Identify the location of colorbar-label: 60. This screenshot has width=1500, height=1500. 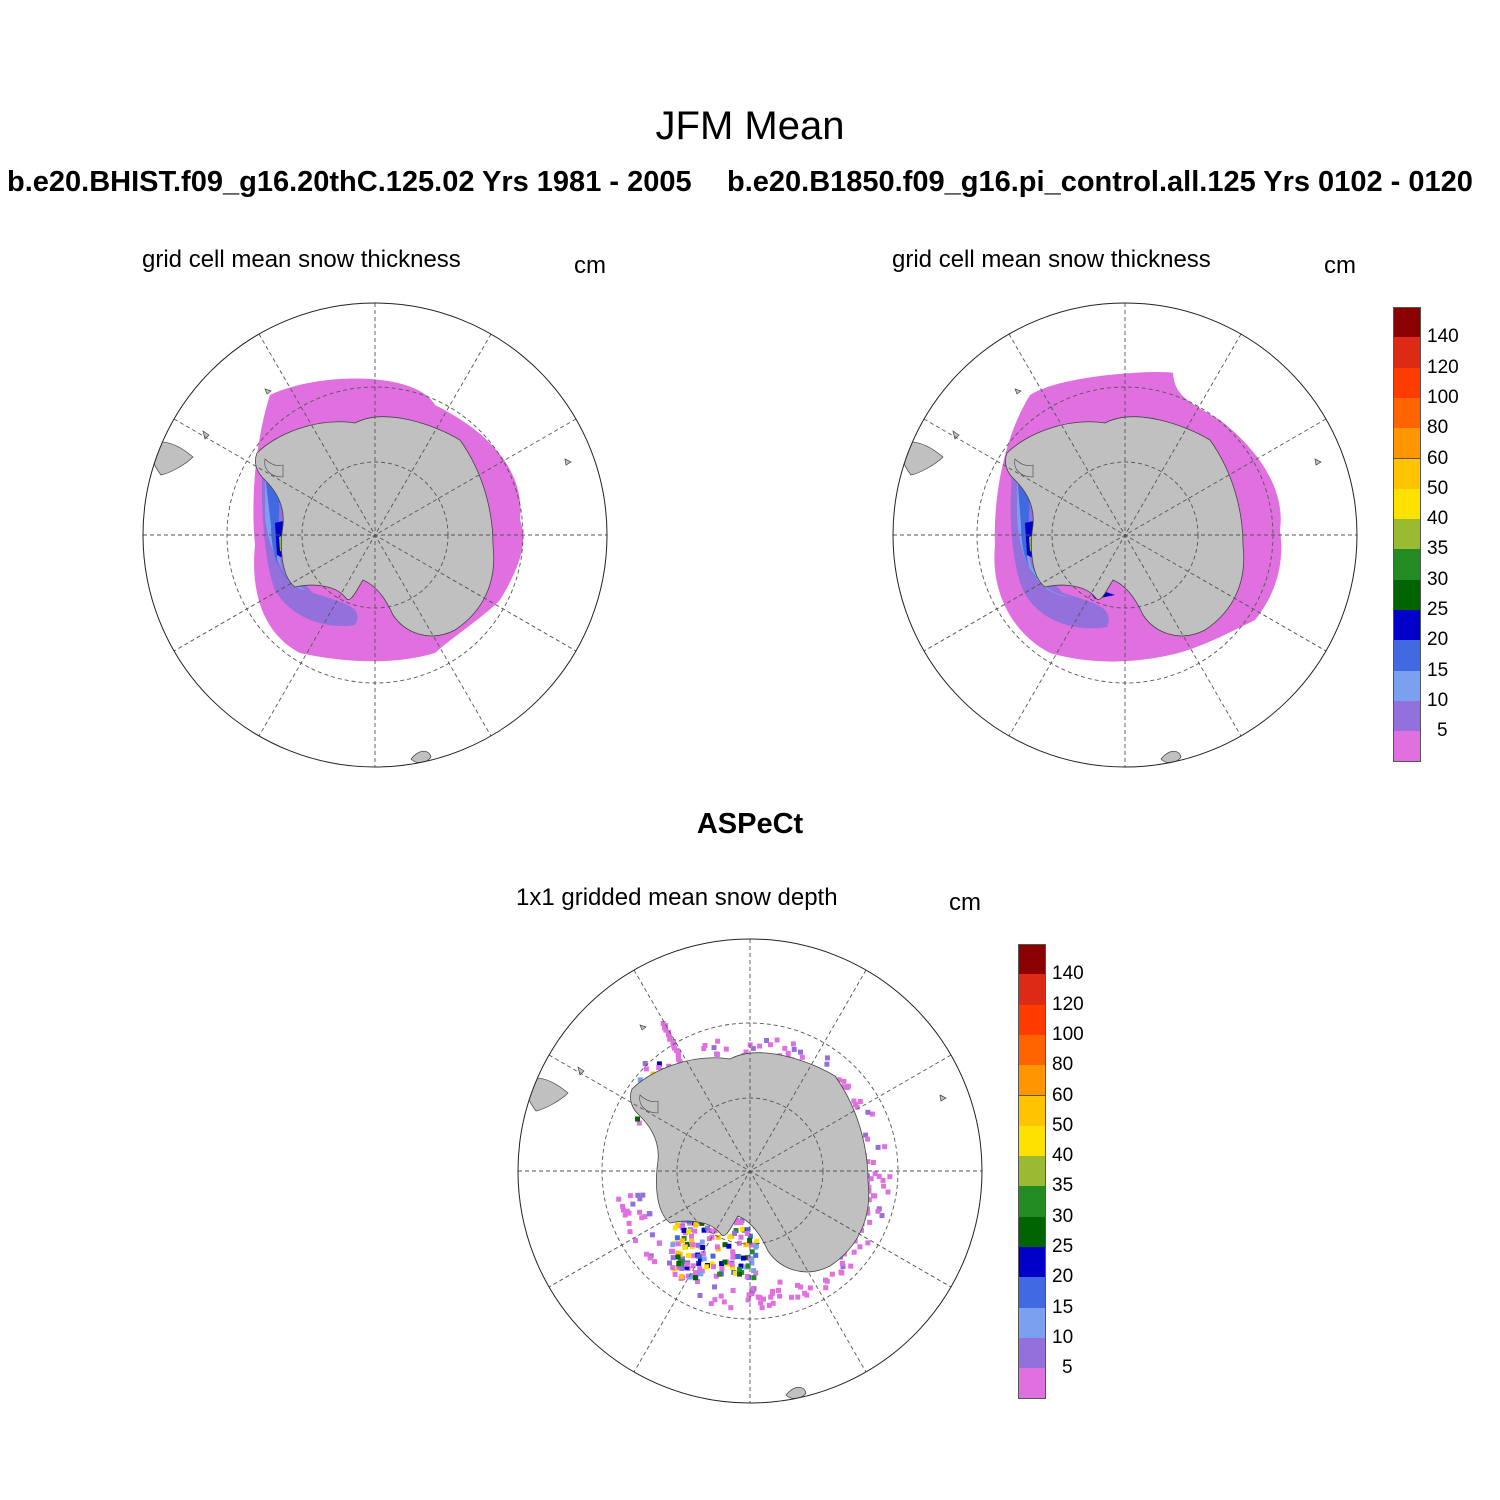
(1438, 458).